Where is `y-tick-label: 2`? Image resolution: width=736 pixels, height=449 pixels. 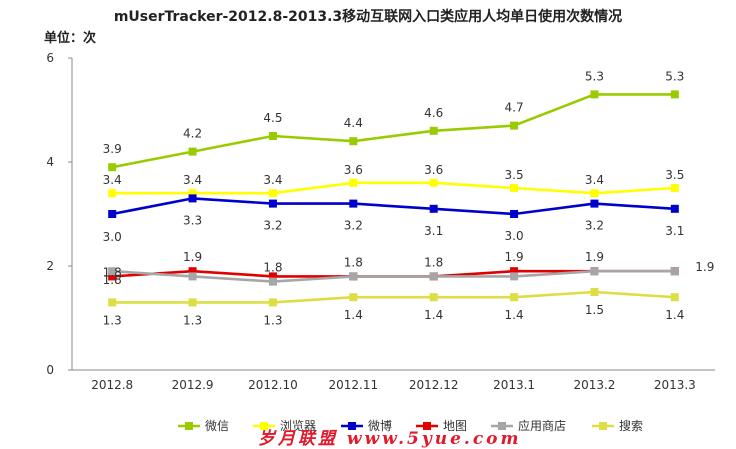 y-tick-label: 2 is located at coordinates (50, 266).